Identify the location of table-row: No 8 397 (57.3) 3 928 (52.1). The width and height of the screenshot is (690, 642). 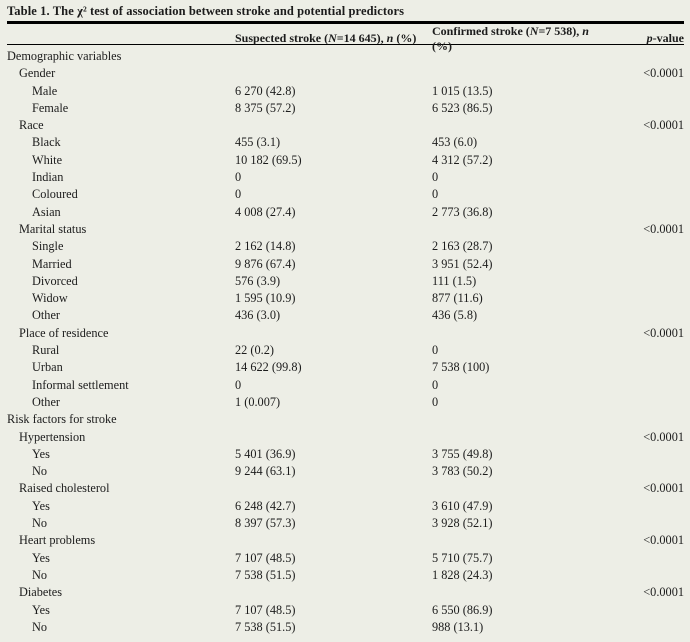
(345, 523).